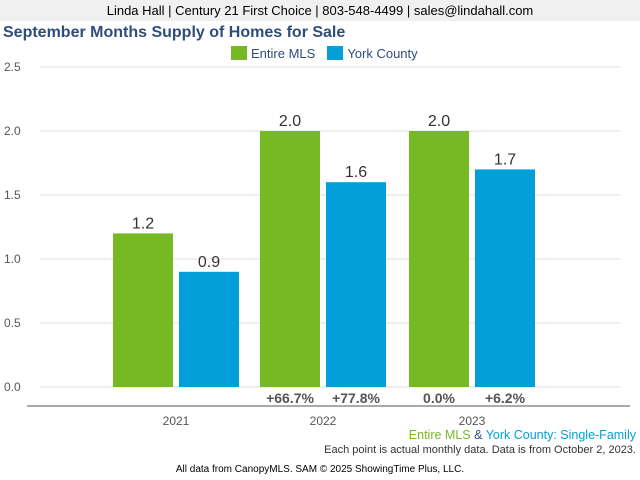 This screenshot has height=480, width=640. Describe the element at coordinates (12, 67) in the screenshot. I see `y-tick-label: 2.5` at that location.